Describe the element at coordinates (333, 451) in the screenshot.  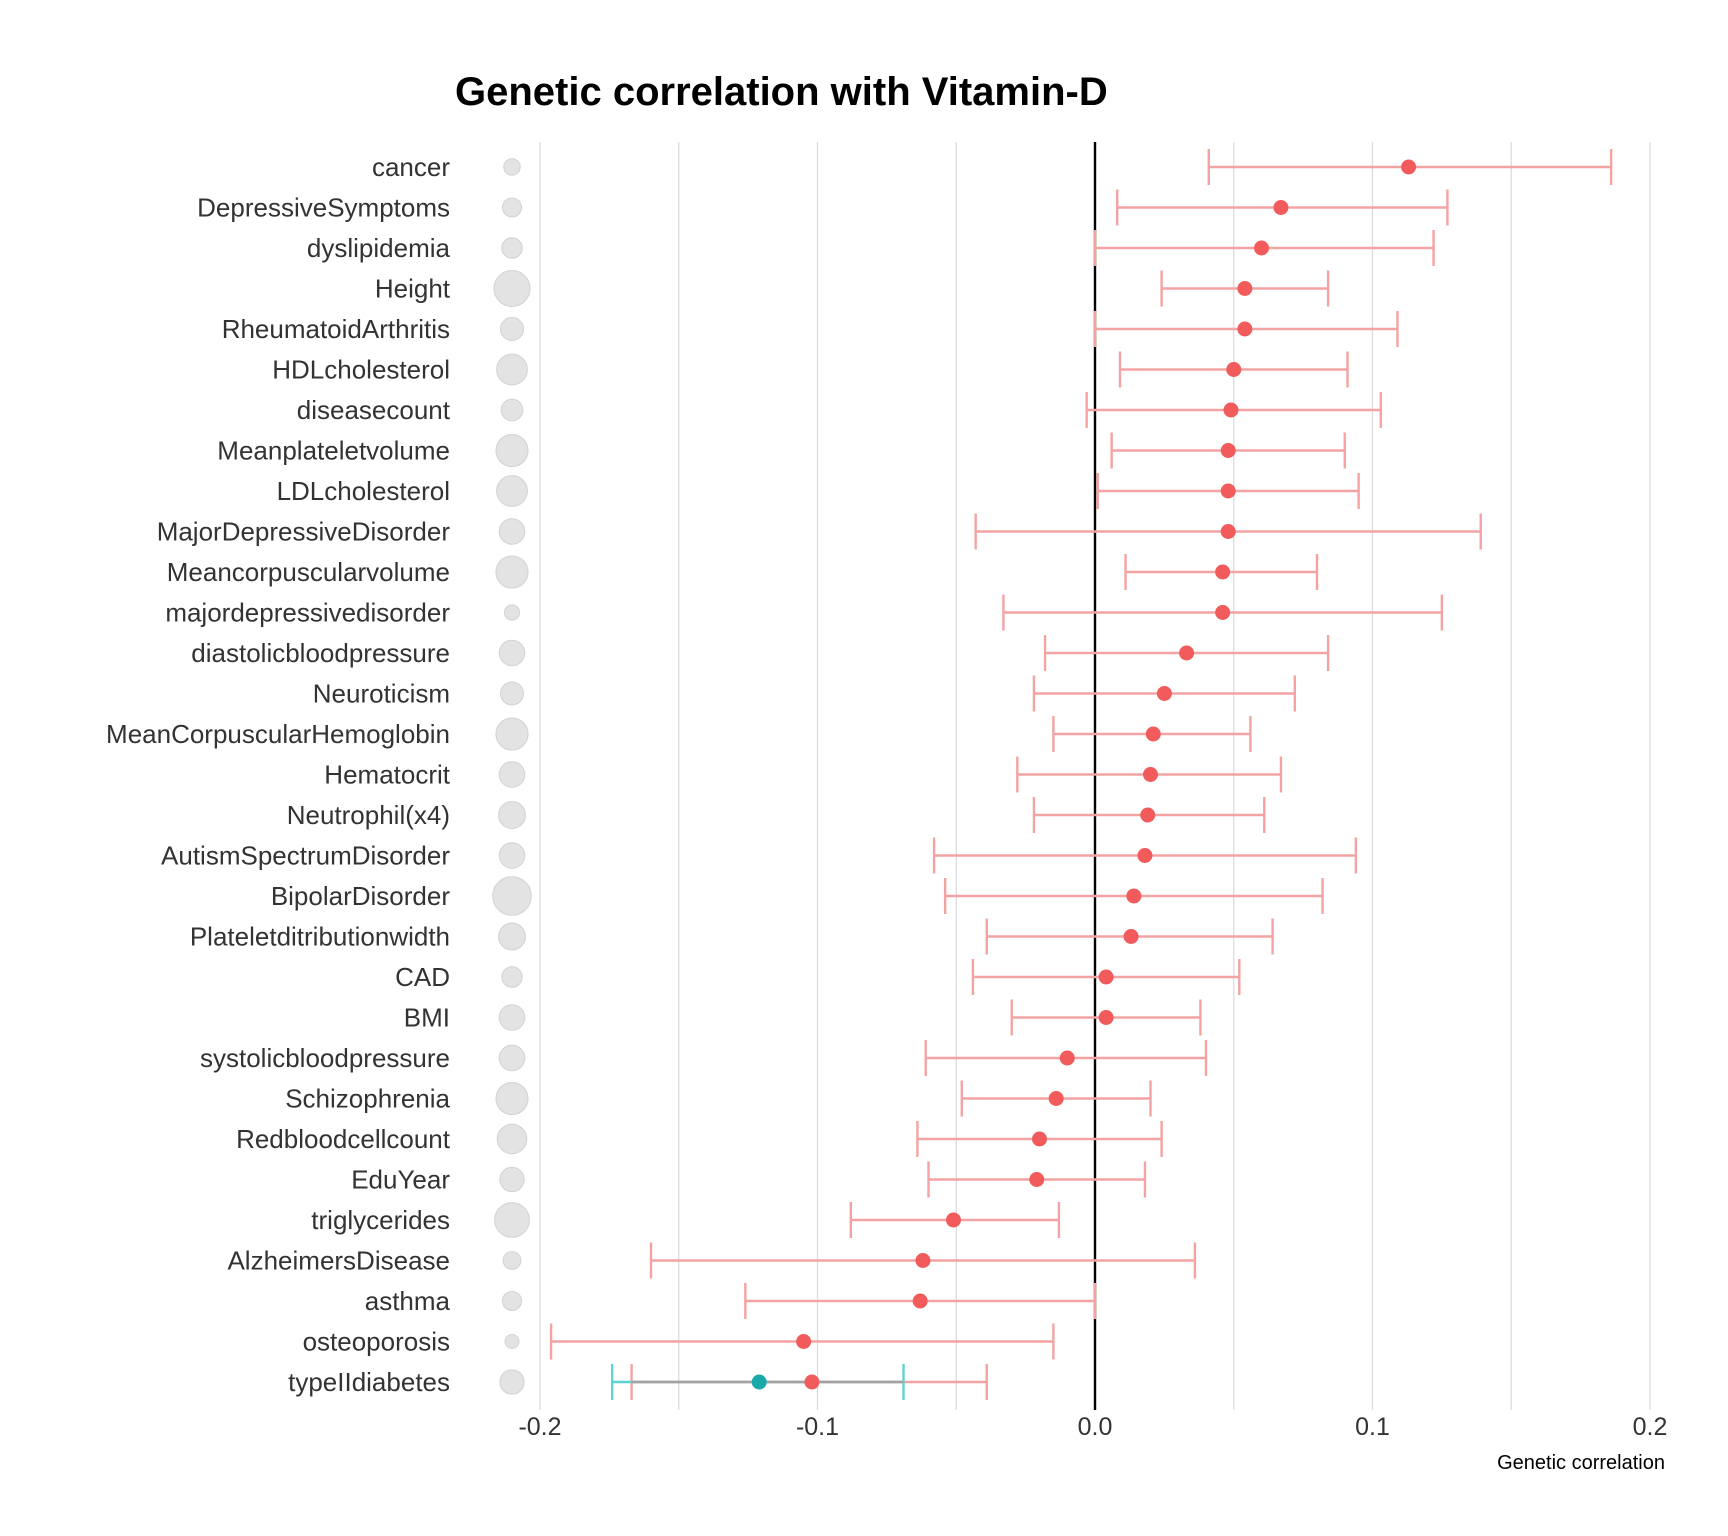
I see `trait-label: Meanplateletvolume` at that location.